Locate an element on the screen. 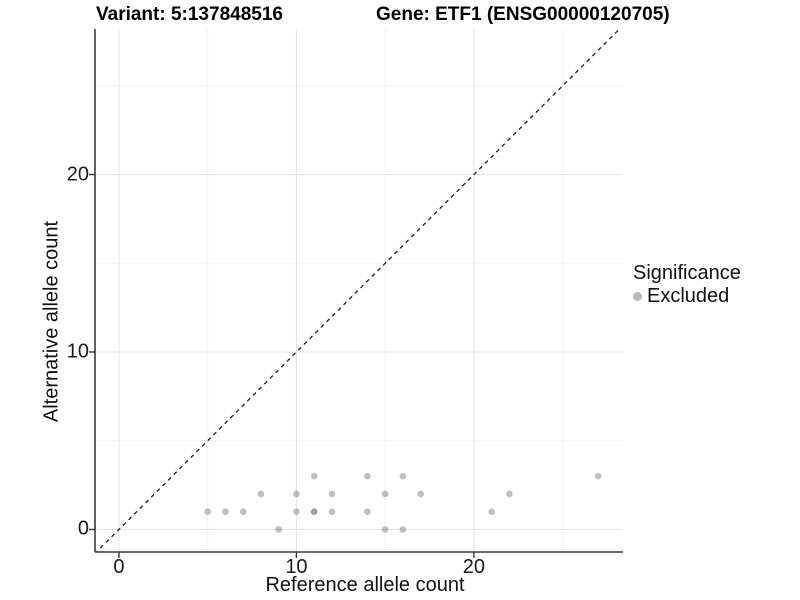  plot-title-variant: Variant: 5:137848516 is located at coordinates (189, 14).